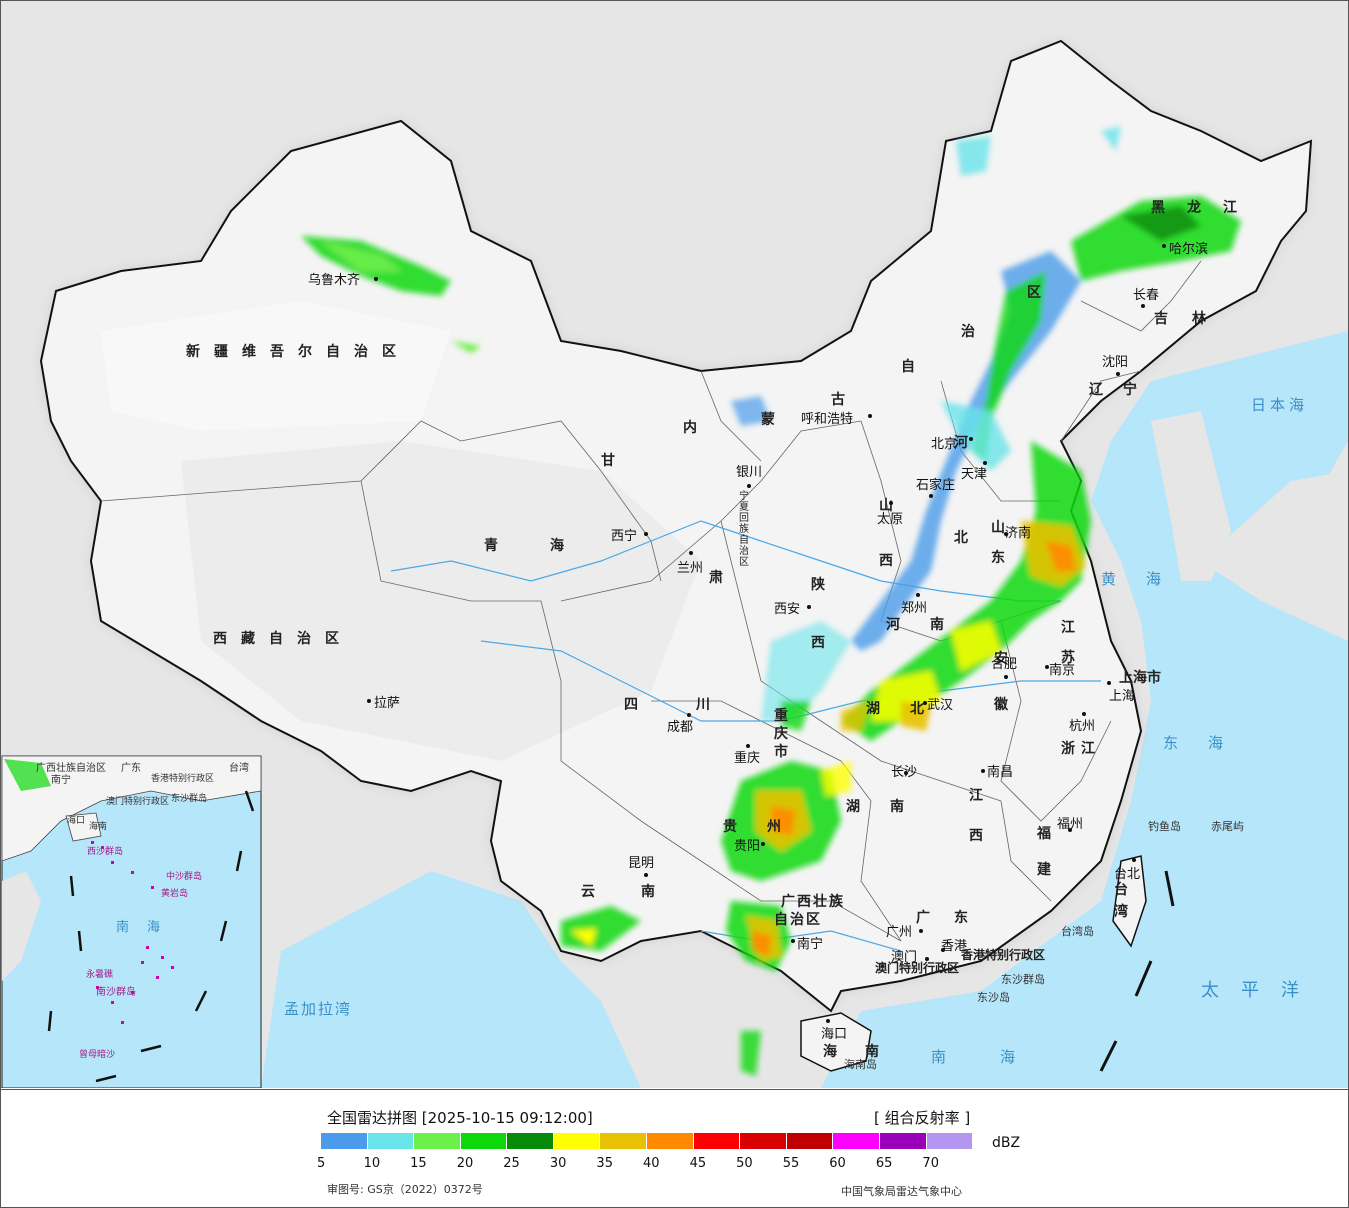  Describe the element at coordinates (1205, 208) in the screenshot. I see `label-heilongjiang: 黑龙江` at that location.